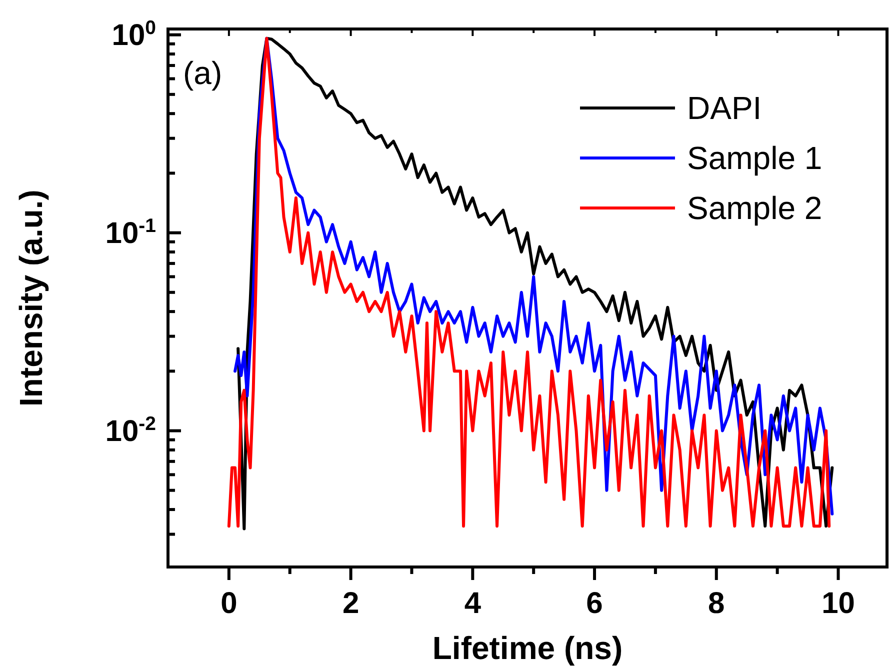 The image size is (889, 668). What do you see at coordinates (527, 648) in the screenshot?
I see `x-axis-title: Lifetime (ns)` at bounding box center [527, 648].